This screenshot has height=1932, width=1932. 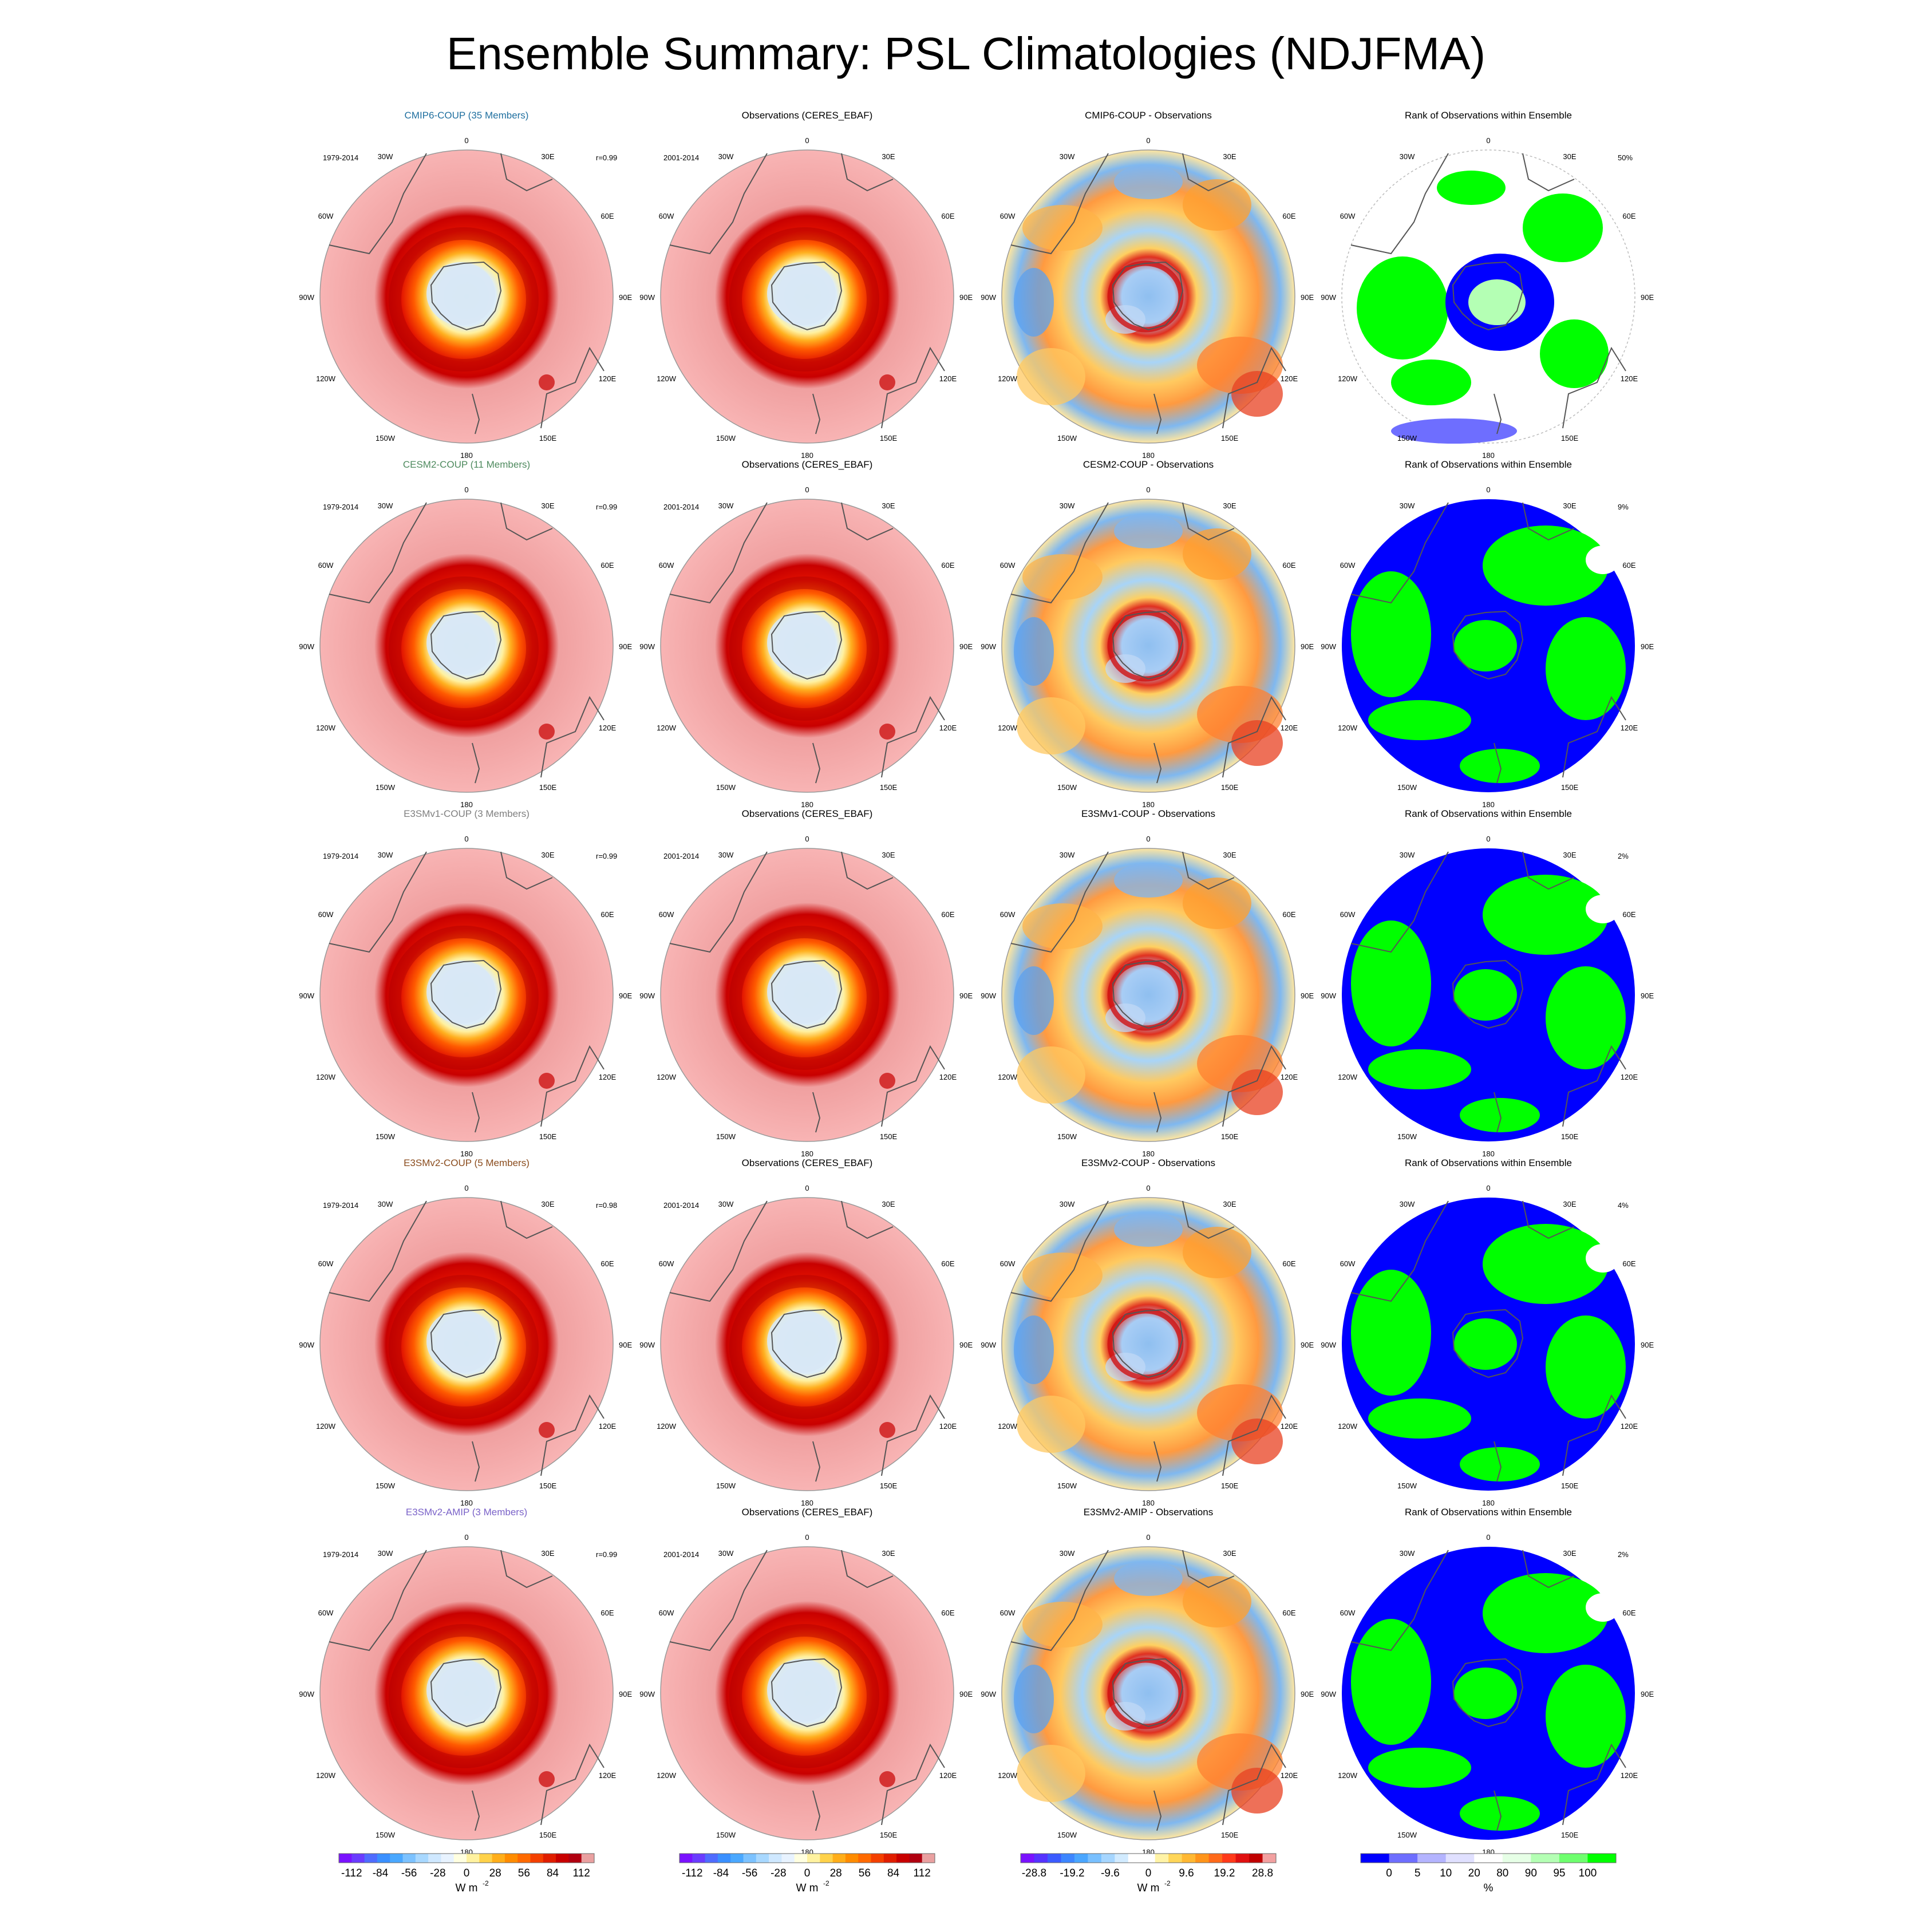 I want to click on colorbar-frame, so click(x=1148, y=1858).